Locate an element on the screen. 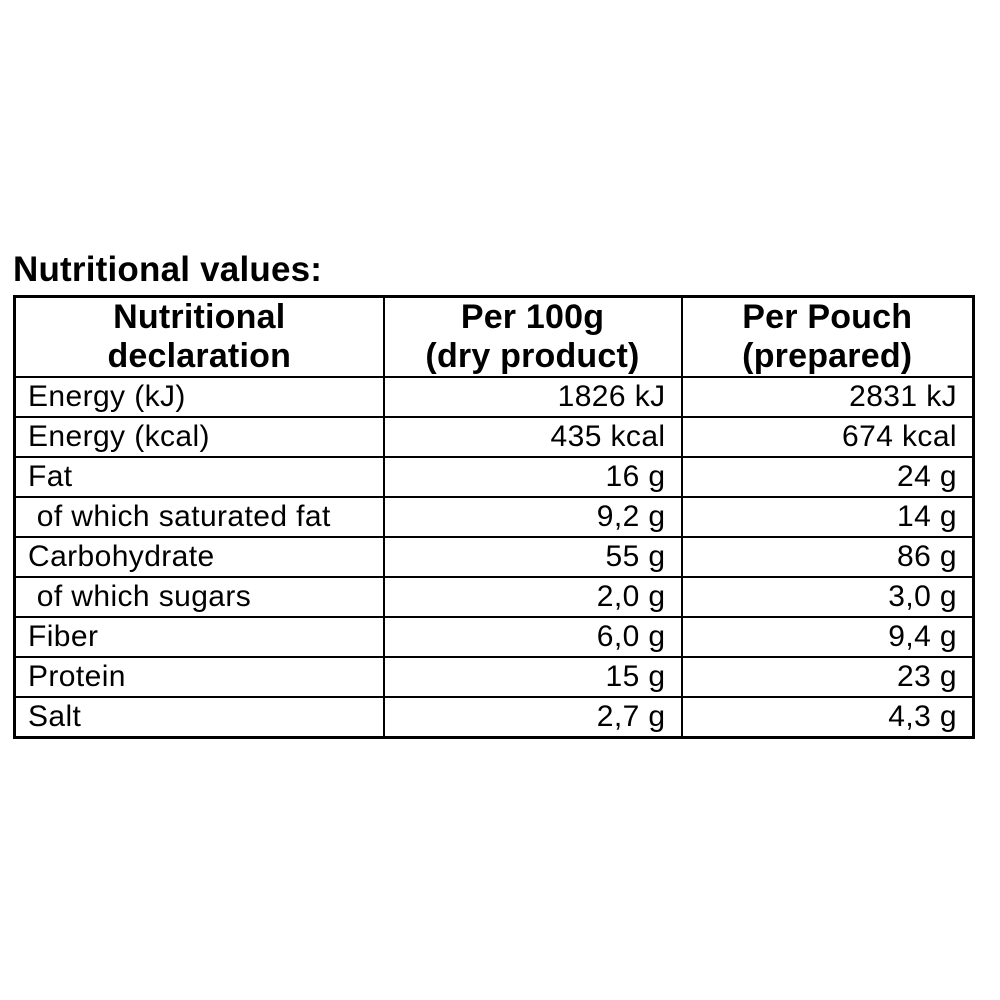 Image resolution: width=1000 pixels, height=1000 pixels. table-row-salt: Salt 2,7 g 4,3 g is located at coordinates (494, 717).